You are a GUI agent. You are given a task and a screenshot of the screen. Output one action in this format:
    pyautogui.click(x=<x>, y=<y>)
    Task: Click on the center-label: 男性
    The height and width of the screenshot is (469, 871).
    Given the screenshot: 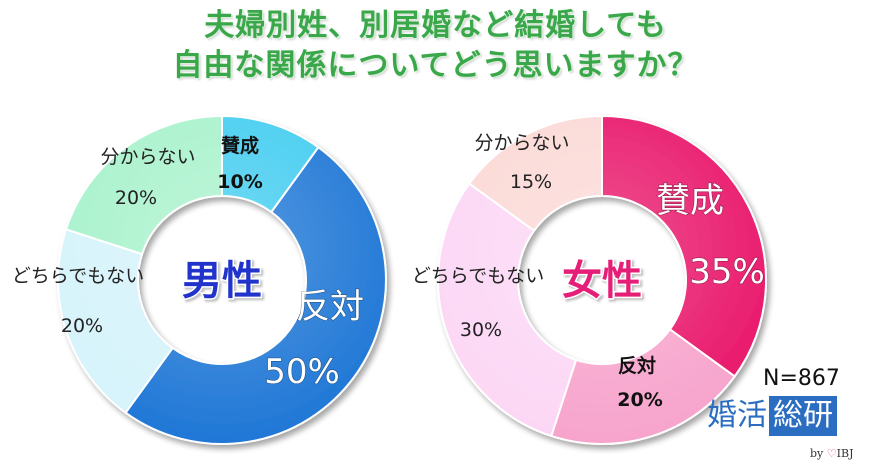 What is the action you would take?
    pyautogui.click(x=222, y=281)
    